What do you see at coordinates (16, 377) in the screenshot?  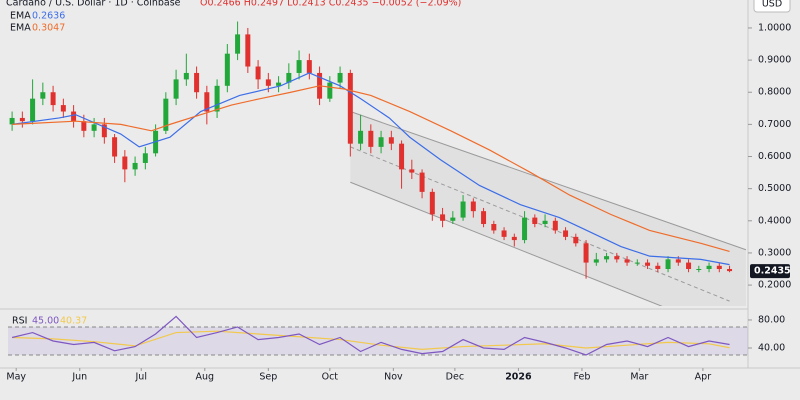 I see `x-tick-label: May` at bounding box center [16, 377].